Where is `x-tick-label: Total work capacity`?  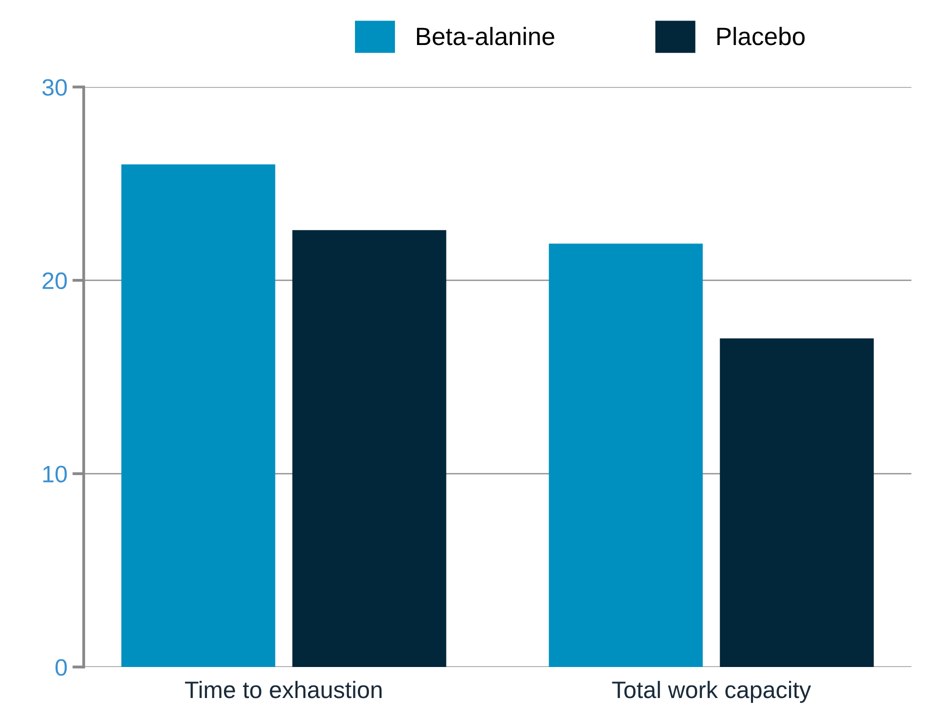
x-tick-label: Total work capacity is located at coordinates (711, 691).